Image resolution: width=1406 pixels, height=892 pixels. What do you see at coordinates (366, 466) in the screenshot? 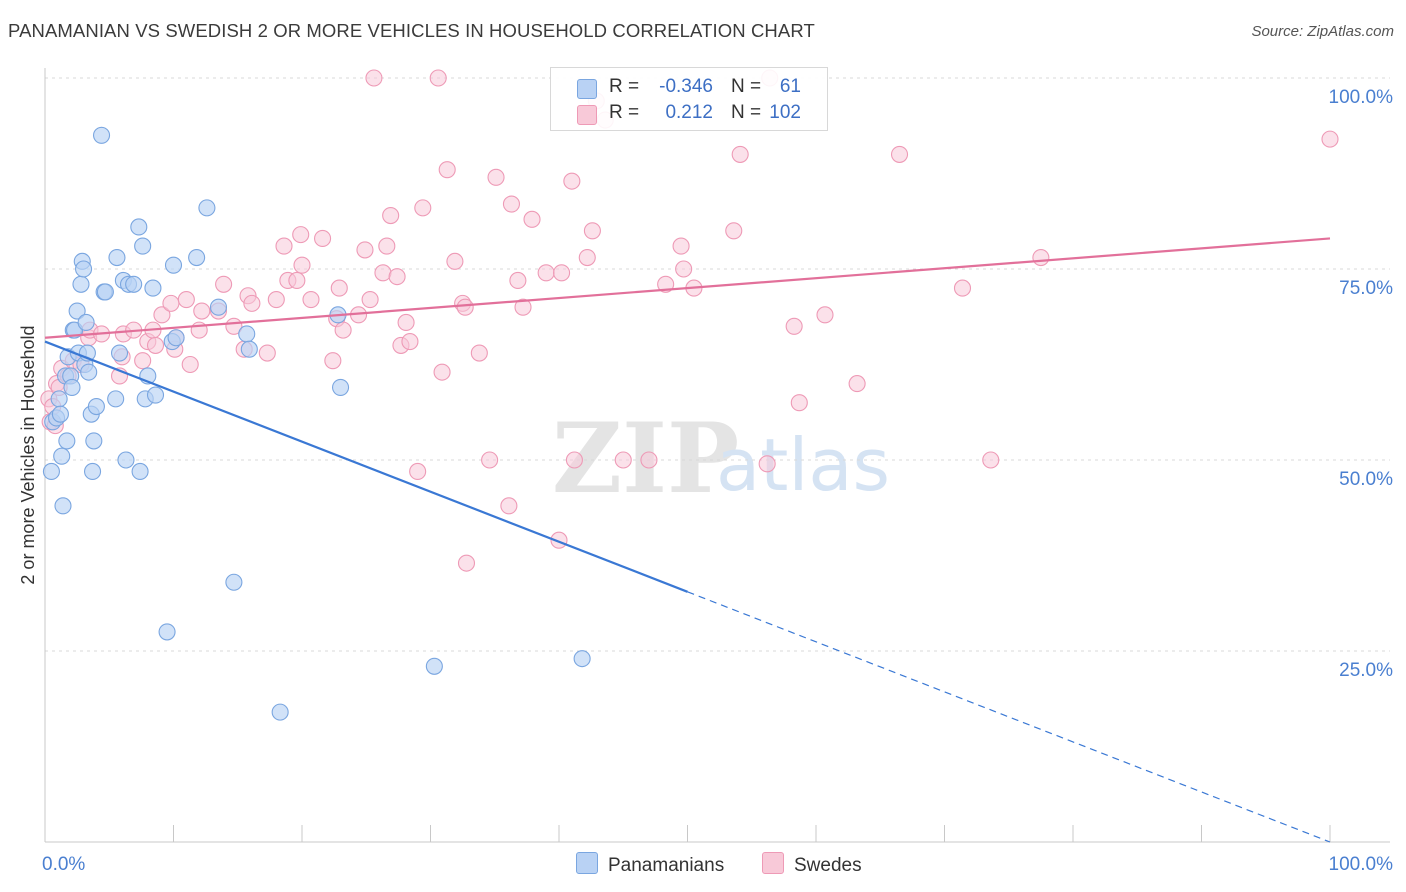
I see `panamanians-trend-line` at bounding box center [366, 466].